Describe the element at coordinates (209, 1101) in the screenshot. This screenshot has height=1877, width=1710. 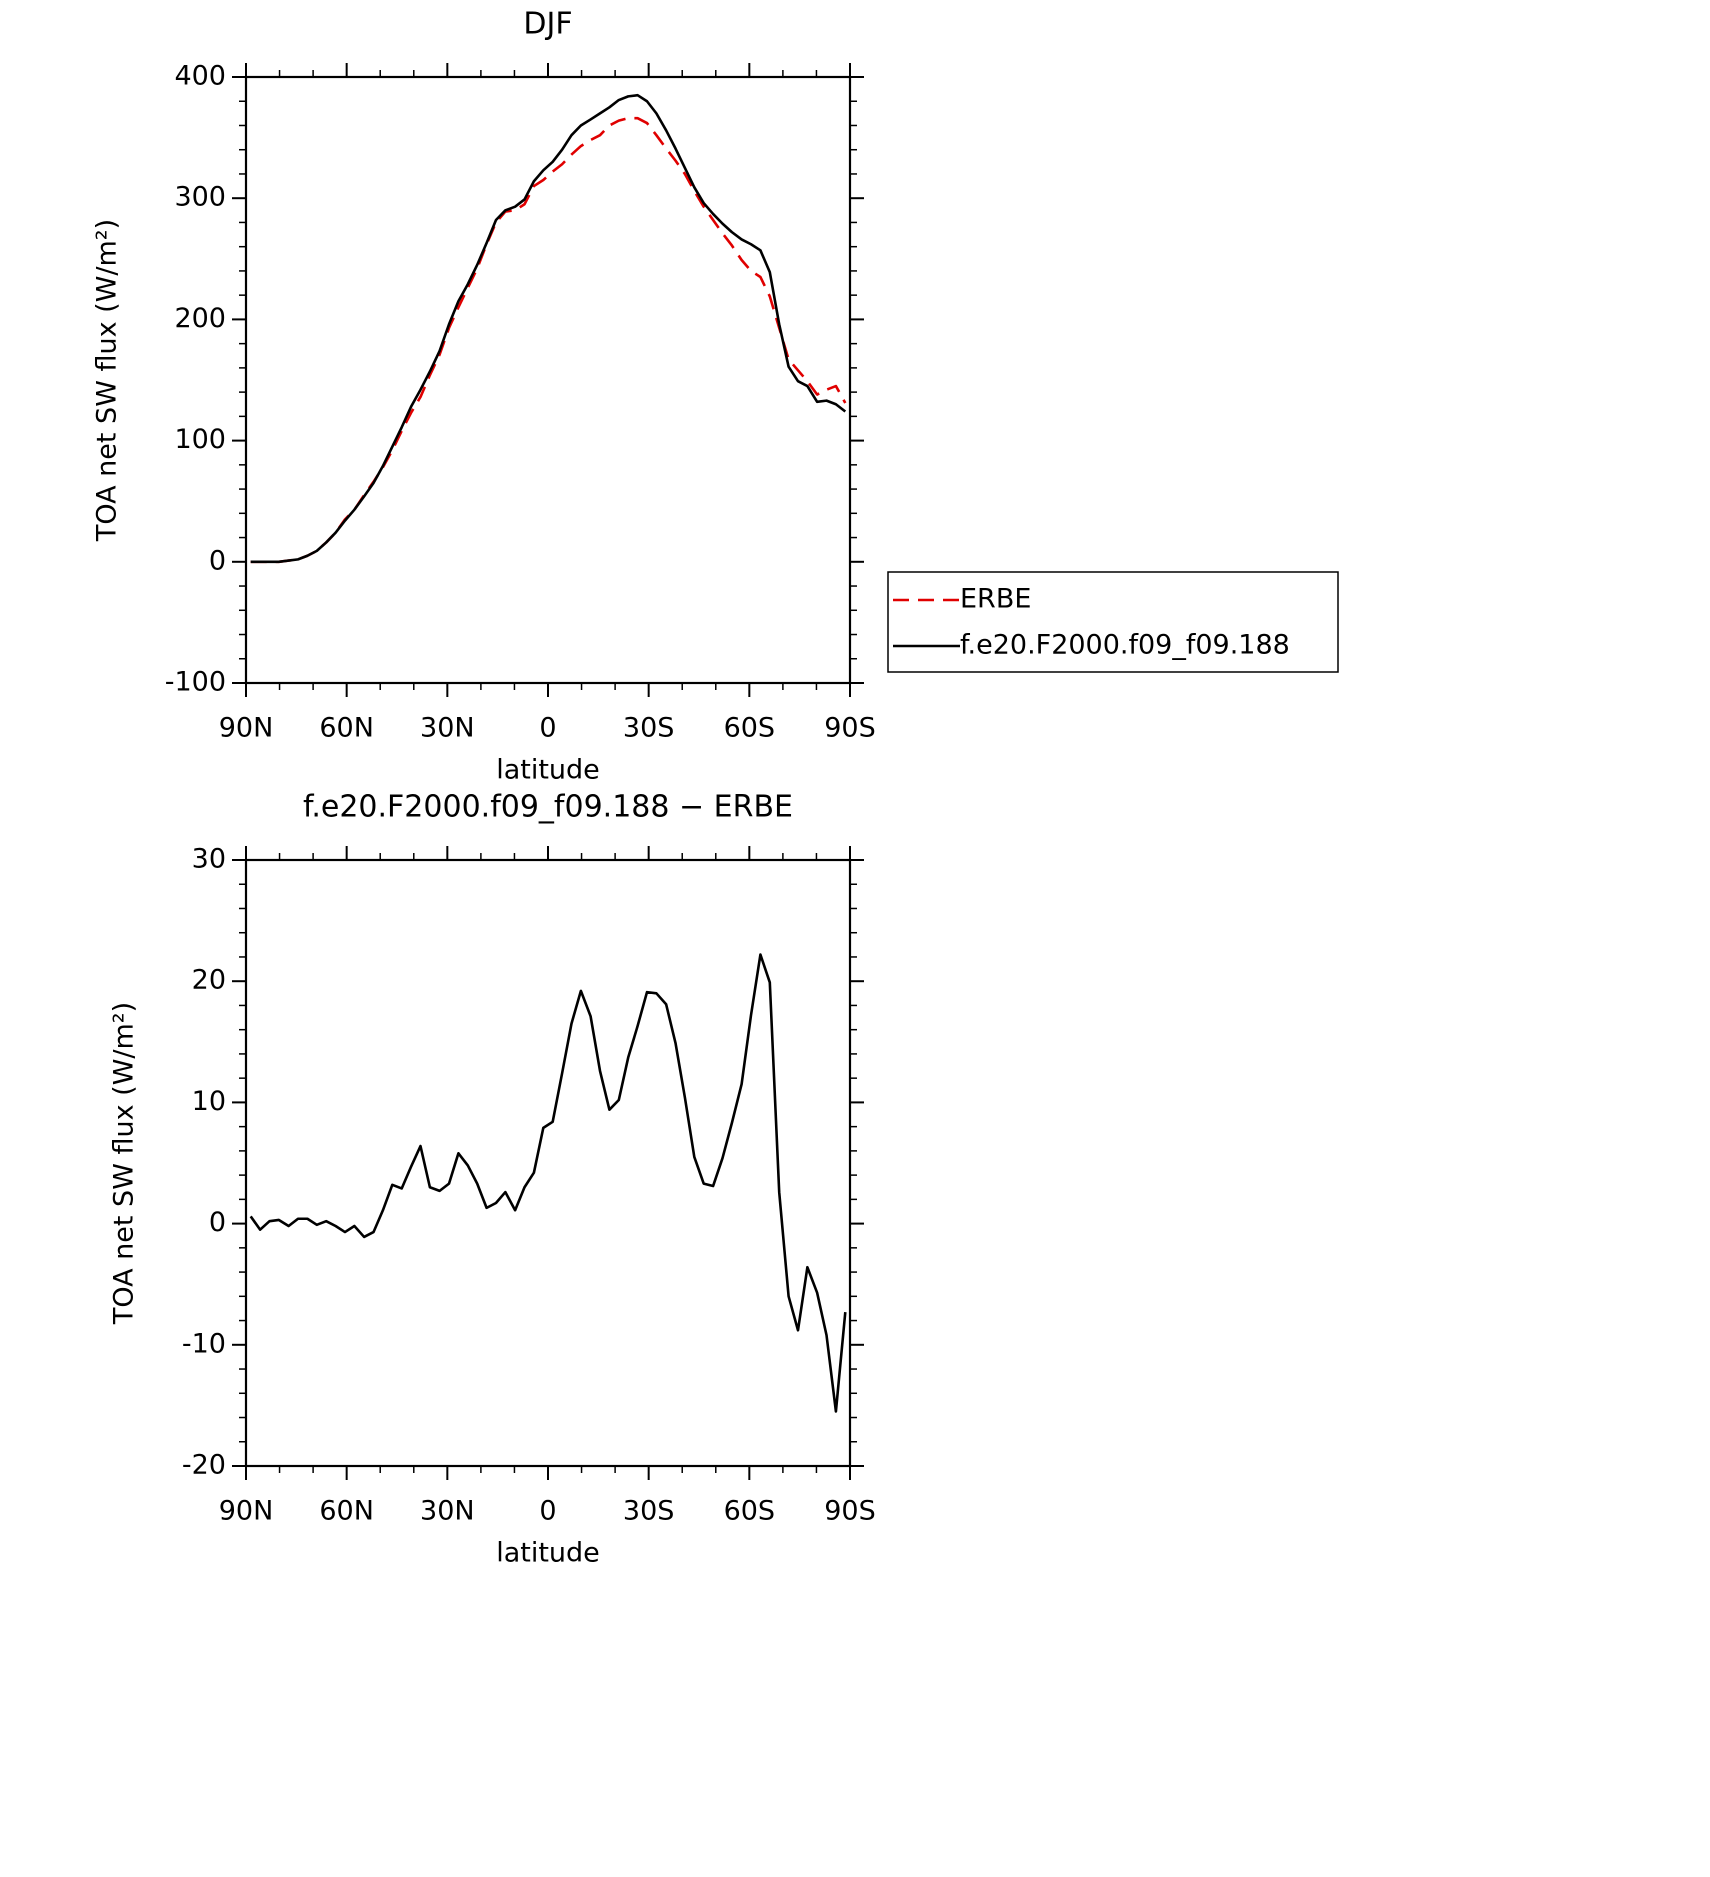
I see `y-tick-label: 10` at that location.